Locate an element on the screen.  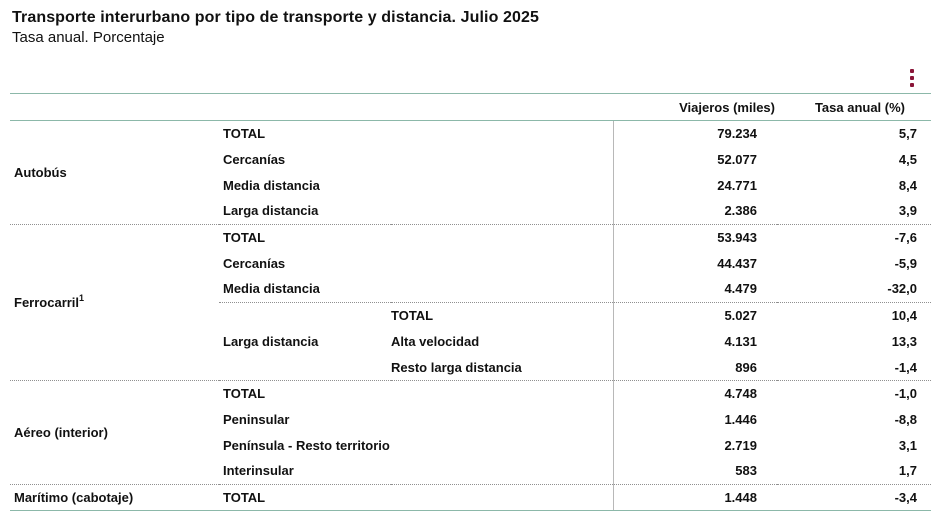
group-label-text: Ferrocarril is located at coordinates (47, 302).